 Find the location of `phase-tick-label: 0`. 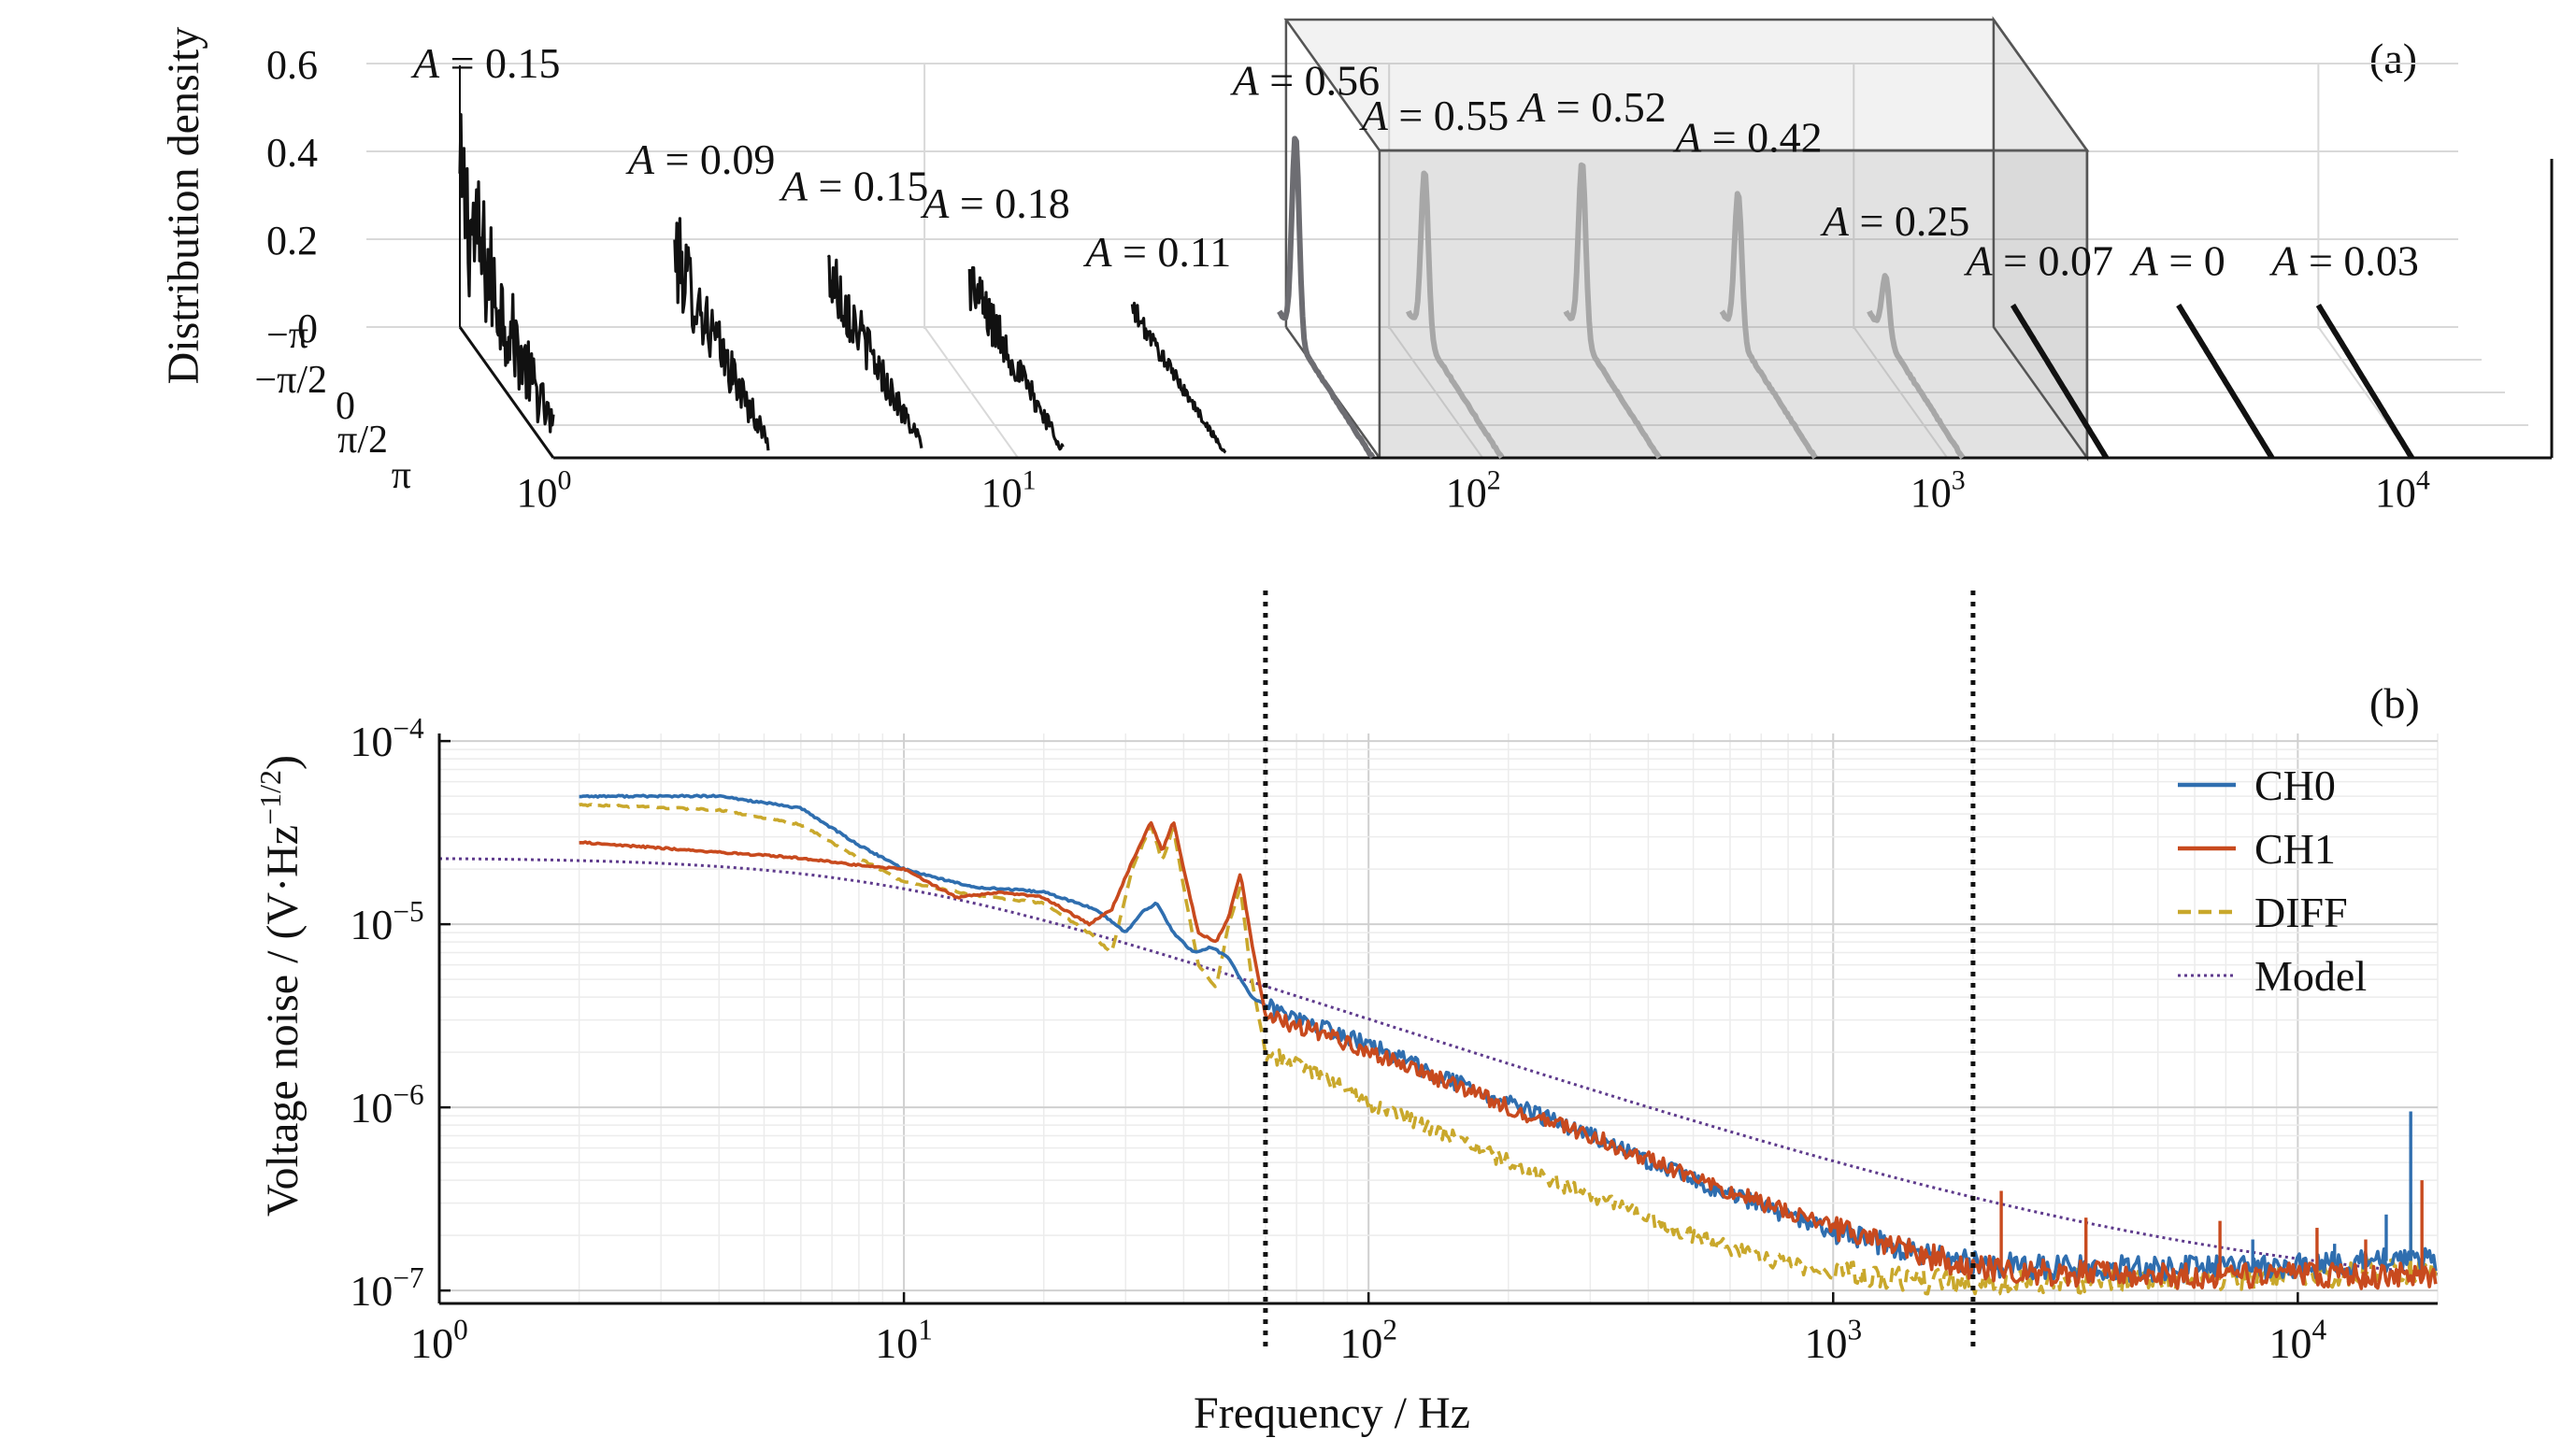

phase-tick-label: 0 is located at coordinates (345, 406).